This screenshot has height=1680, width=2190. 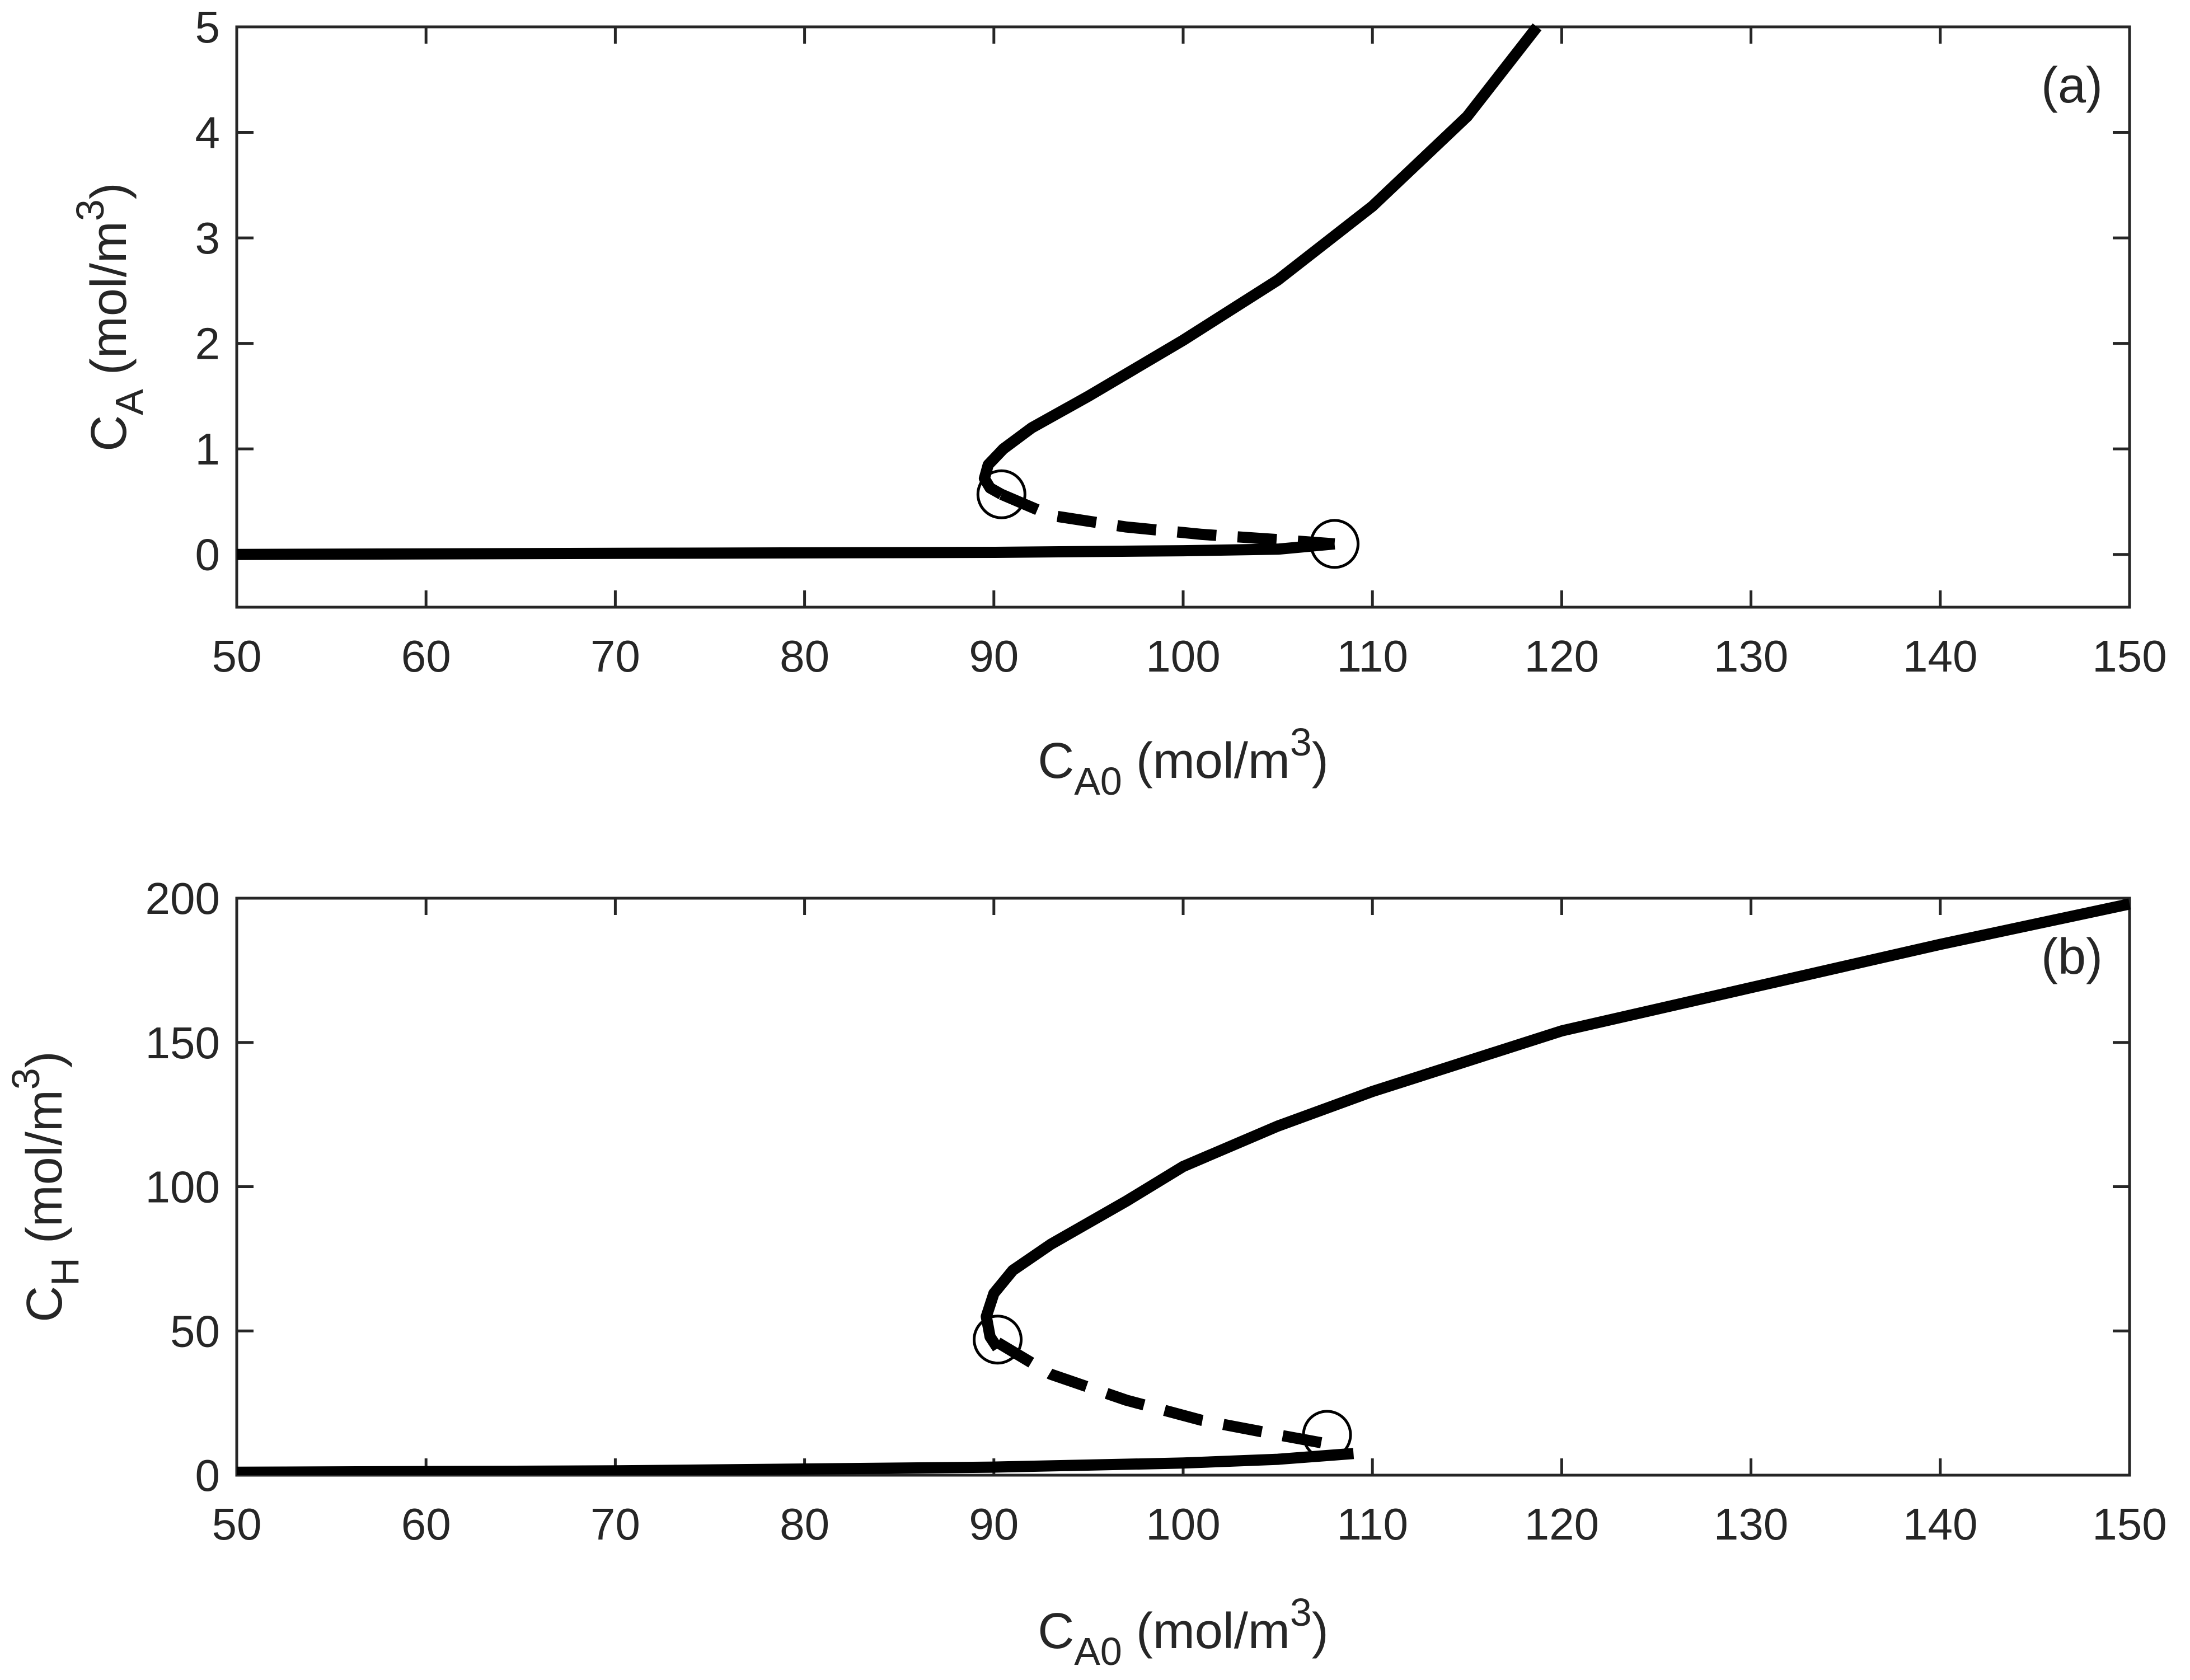 What do you see at coordinates (183, 1043) in the screenshot?
I see `y-tick-label: 150` at bounding box center [183, 1043].